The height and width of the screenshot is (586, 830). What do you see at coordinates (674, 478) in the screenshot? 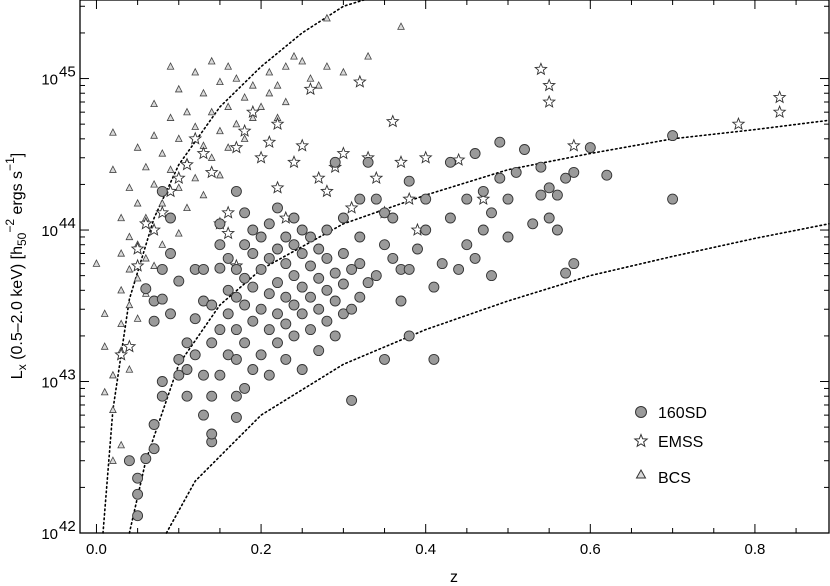
I see `legend-label-bcs: BCS` at bounding box center [674, 478].